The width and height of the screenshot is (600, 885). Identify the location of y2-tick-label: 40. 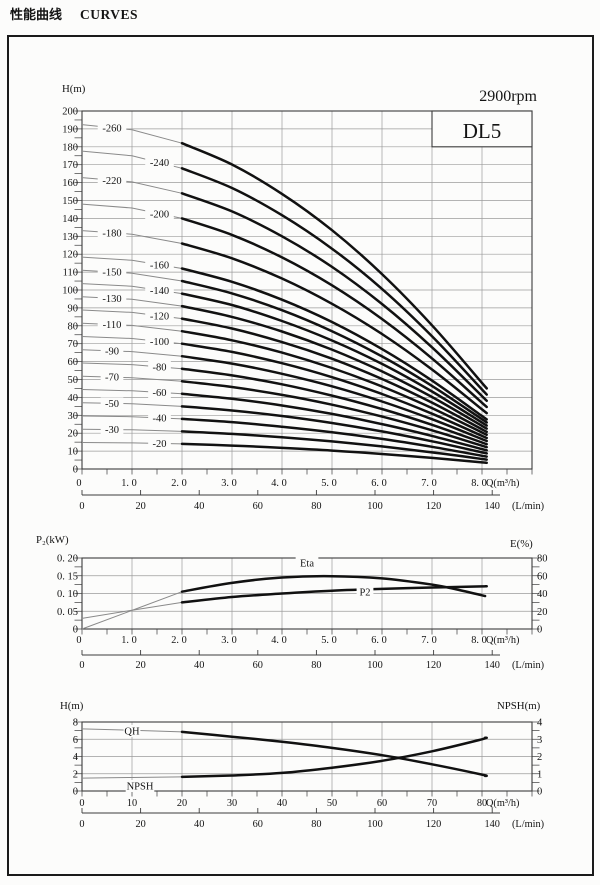
(542, 594).